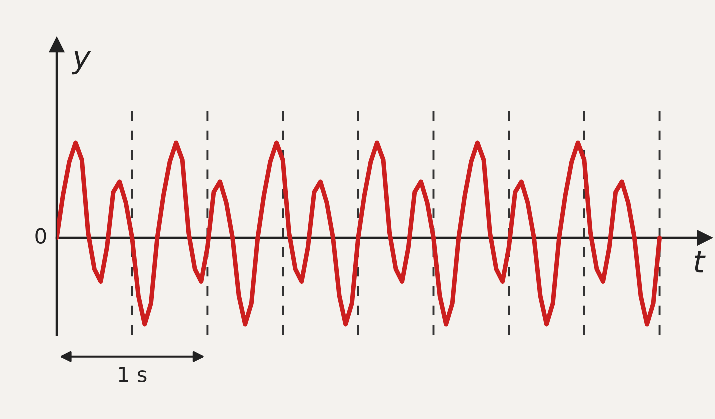 The width and height of the screenshot is (715, 419). Describe the element at coordinates (82, 63) in the screenshot. I see `y-axis-title: y` at that location.